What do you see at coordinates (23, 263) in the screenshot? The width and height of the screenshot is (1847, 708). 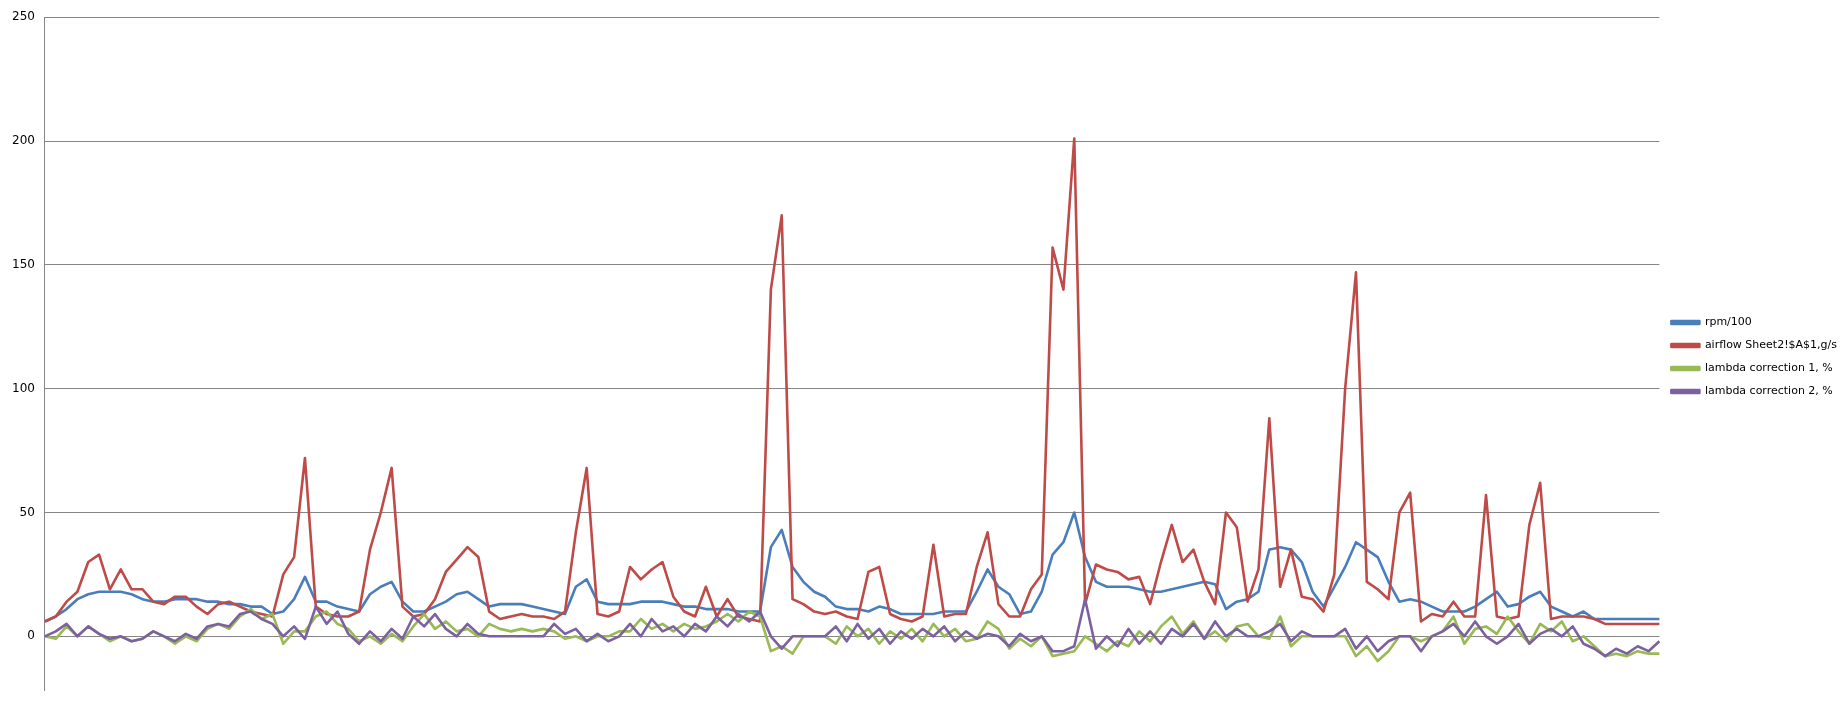 I see `y-tick-label: 150` at bounding box center [23, 263].